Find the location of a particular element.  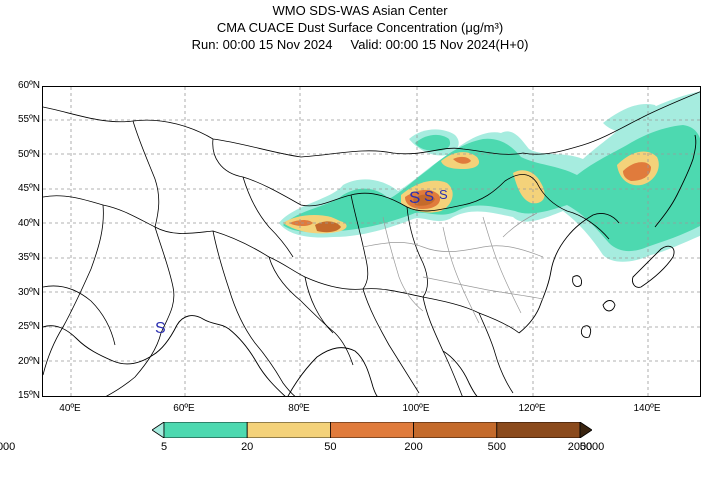

lat-label-20: 20ºN is located at coordinates (29, 361).